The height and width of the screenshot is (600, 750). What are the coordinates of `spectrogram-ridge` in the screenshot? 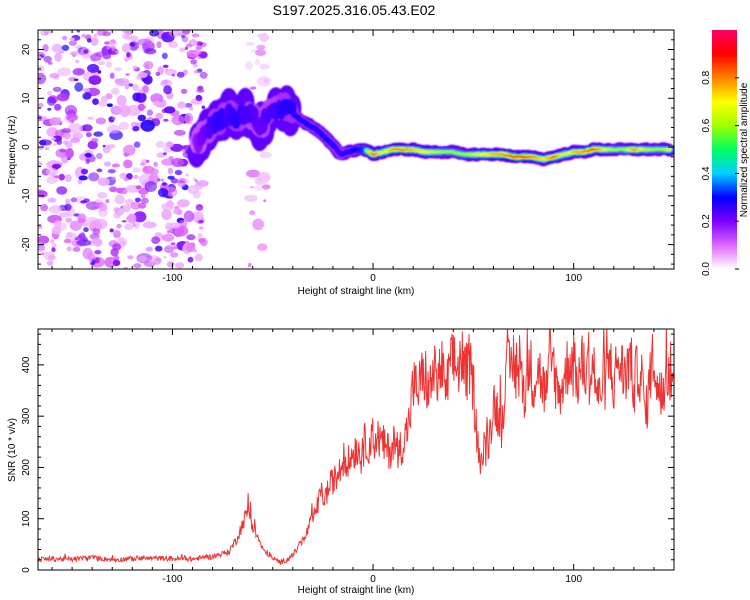 It's located at (430, 126).